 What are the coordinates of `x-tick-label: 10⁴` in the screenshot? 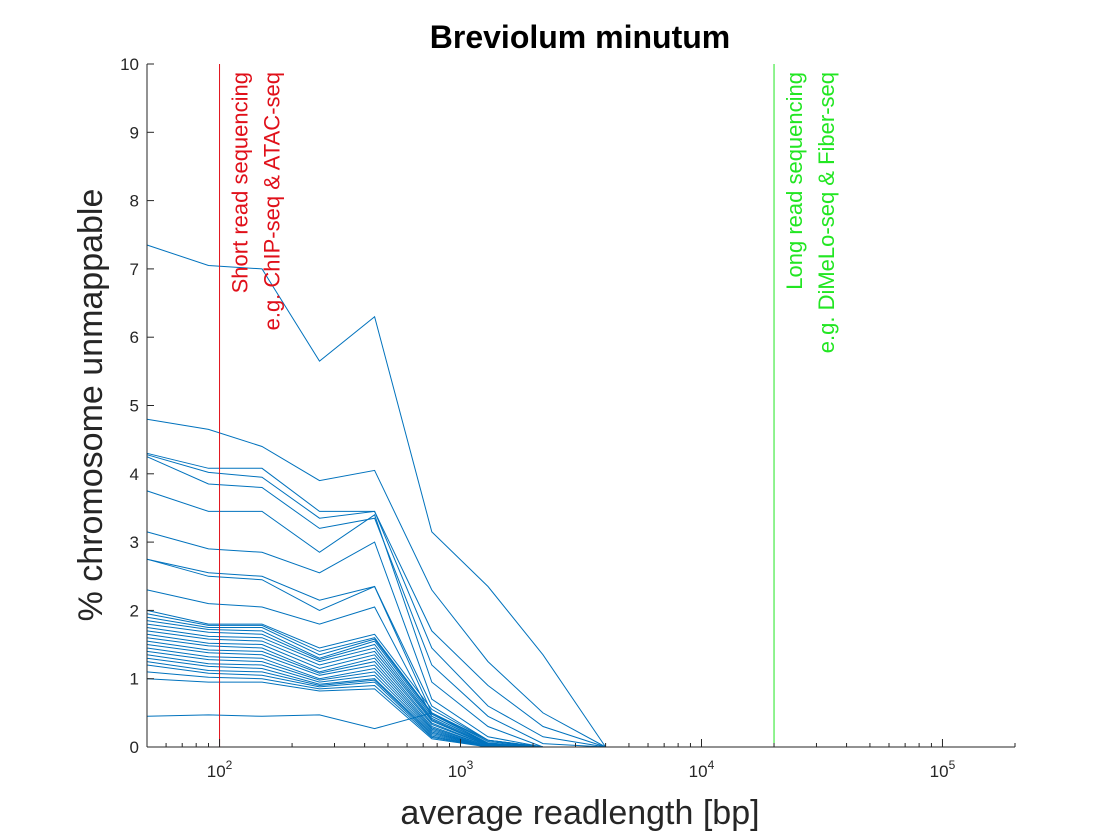 It's located at (702, 769).